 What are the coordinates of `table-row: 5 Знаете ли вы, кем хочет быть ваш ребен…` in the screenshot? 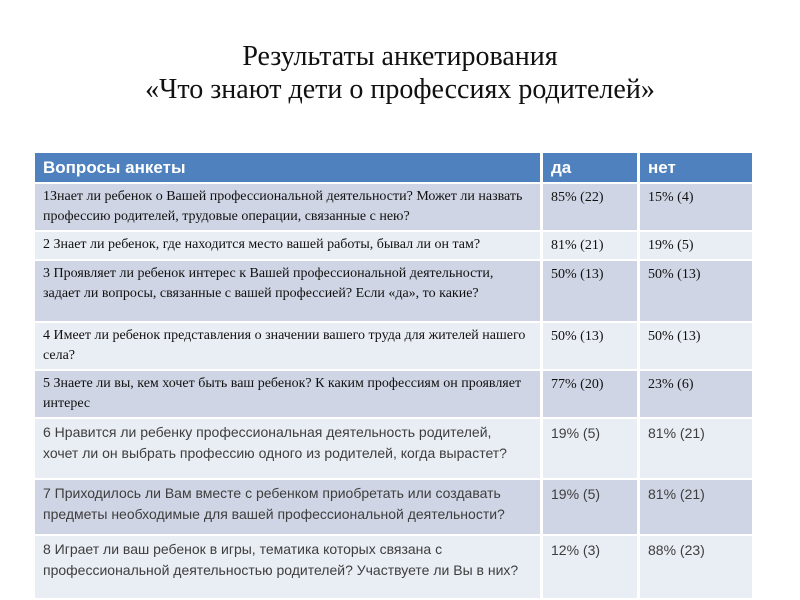 It's located at (393, 395).